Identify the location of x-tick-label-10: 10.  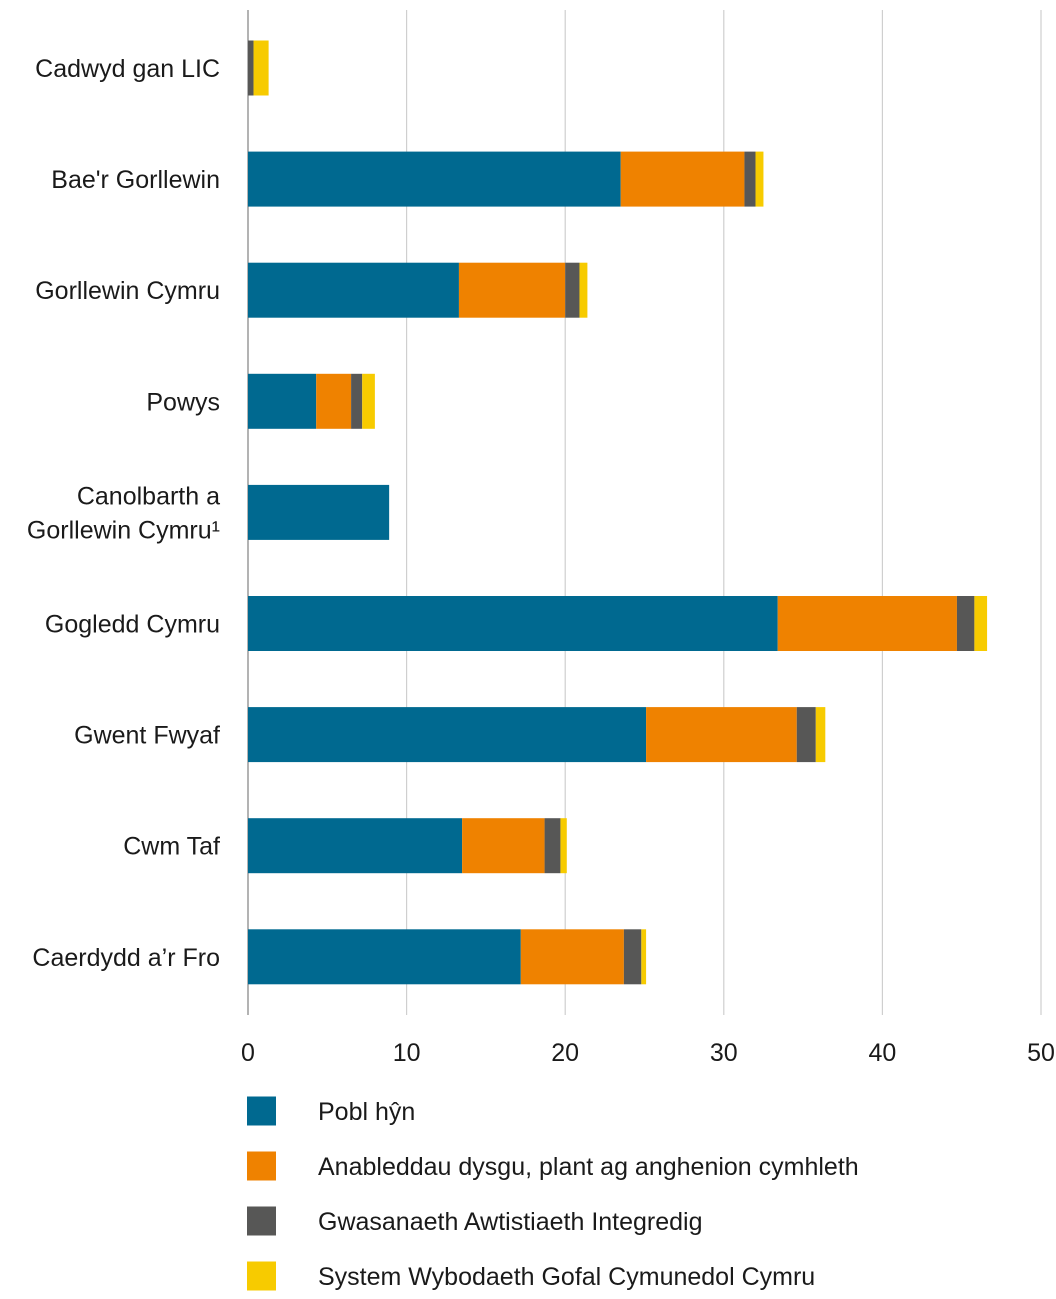
(407, 1053).